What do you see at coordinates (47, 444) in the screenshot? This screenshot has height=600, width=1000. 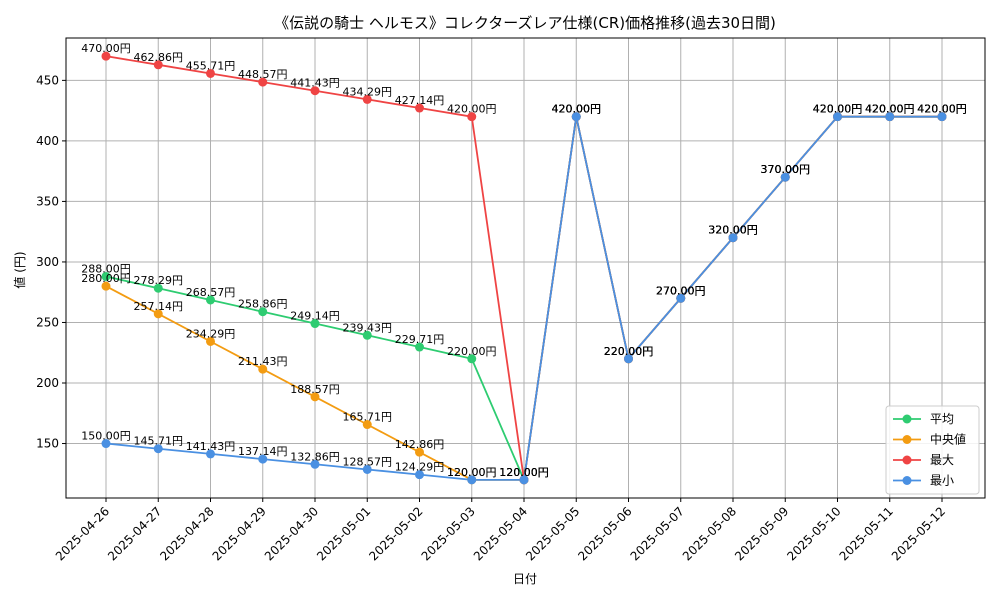 I see `y-tick-label: 150` at bounding box center [47, 444].